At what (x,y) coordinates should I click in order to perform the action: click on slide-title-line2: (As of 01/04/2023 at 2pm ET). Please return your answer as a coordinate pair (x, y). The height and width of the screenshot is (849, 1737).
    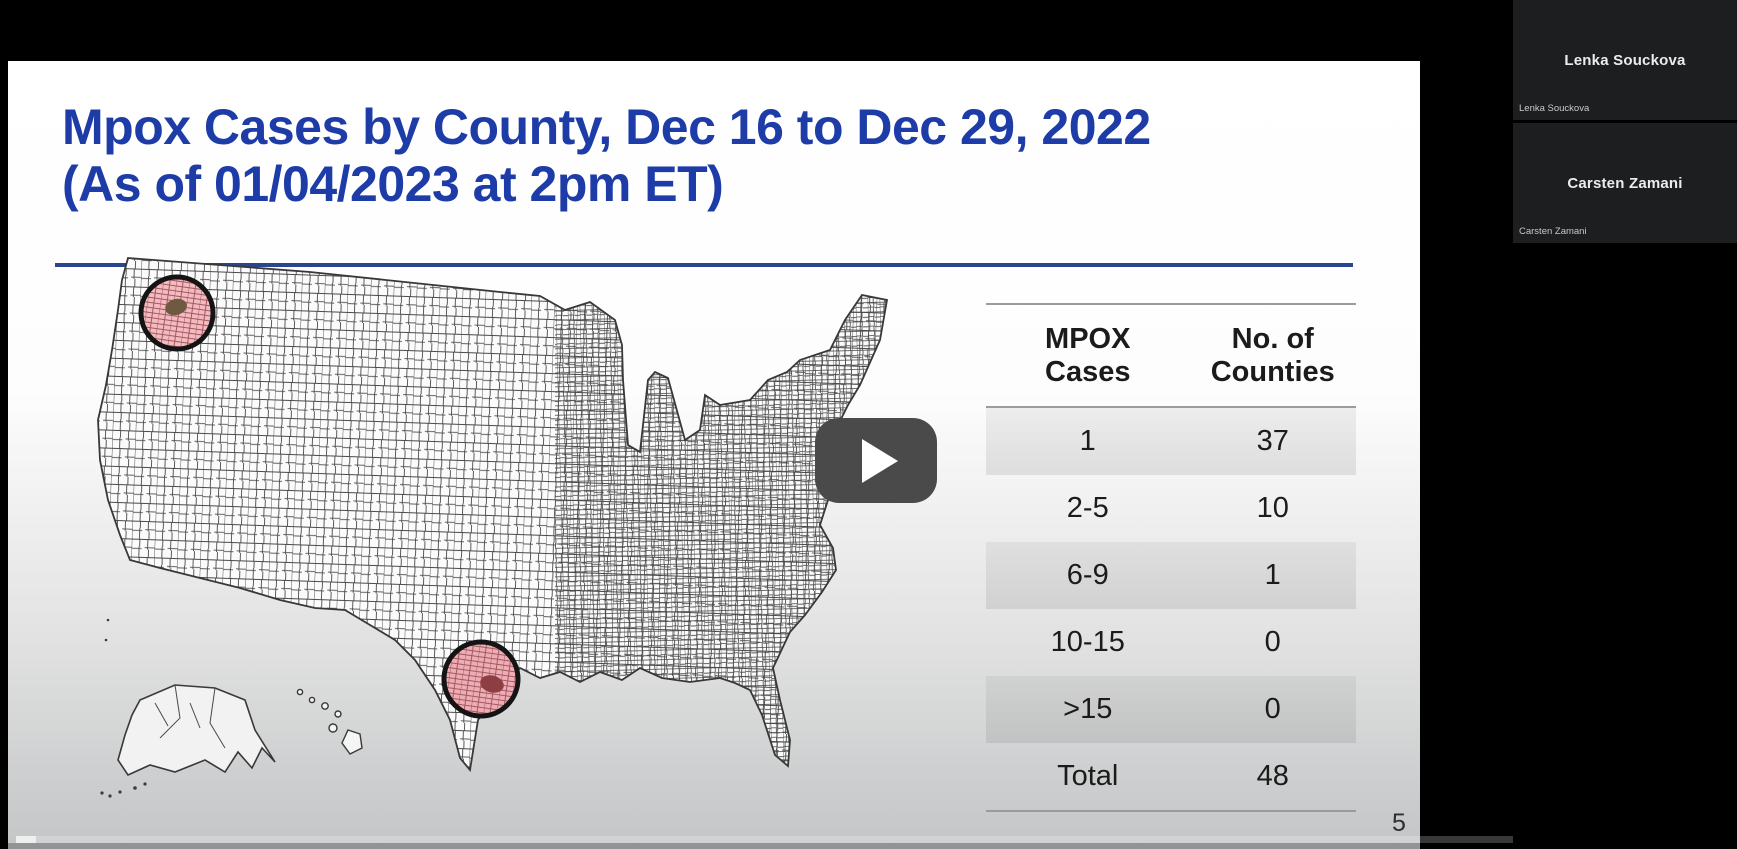
    Looking at the image, I should click on (393, 183).